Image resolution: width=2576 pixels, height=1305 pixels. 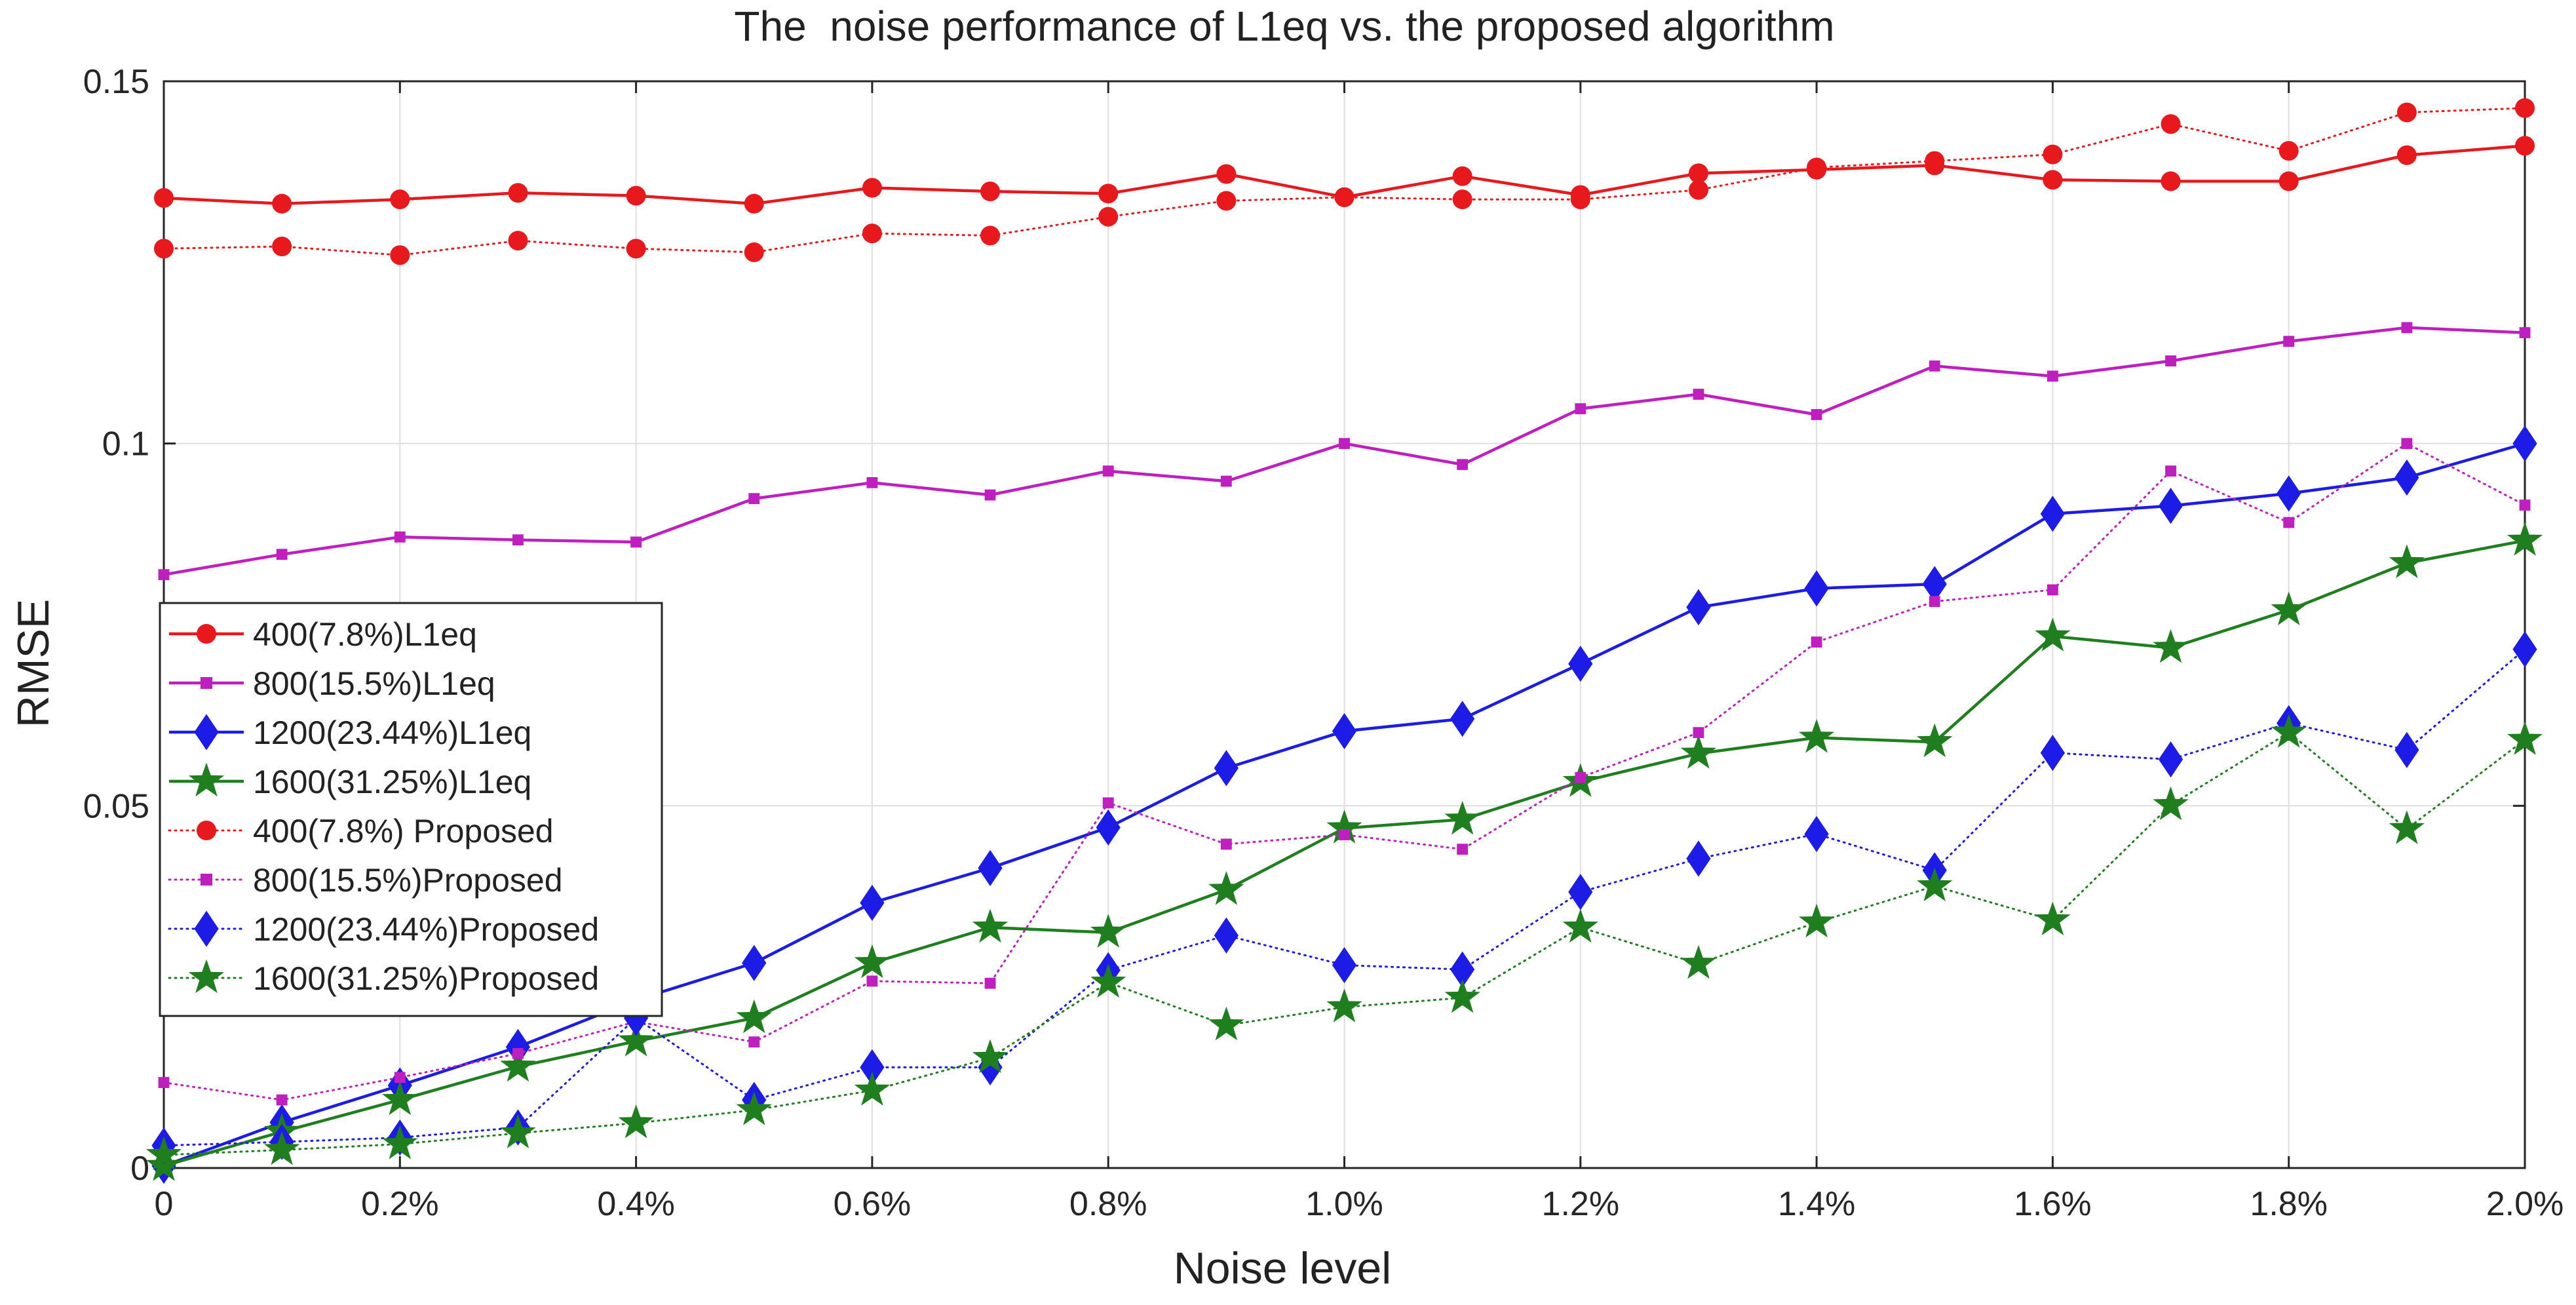 I want to click on legend-label: 400(7.8%)L1eq, so click(x=365, y=634).